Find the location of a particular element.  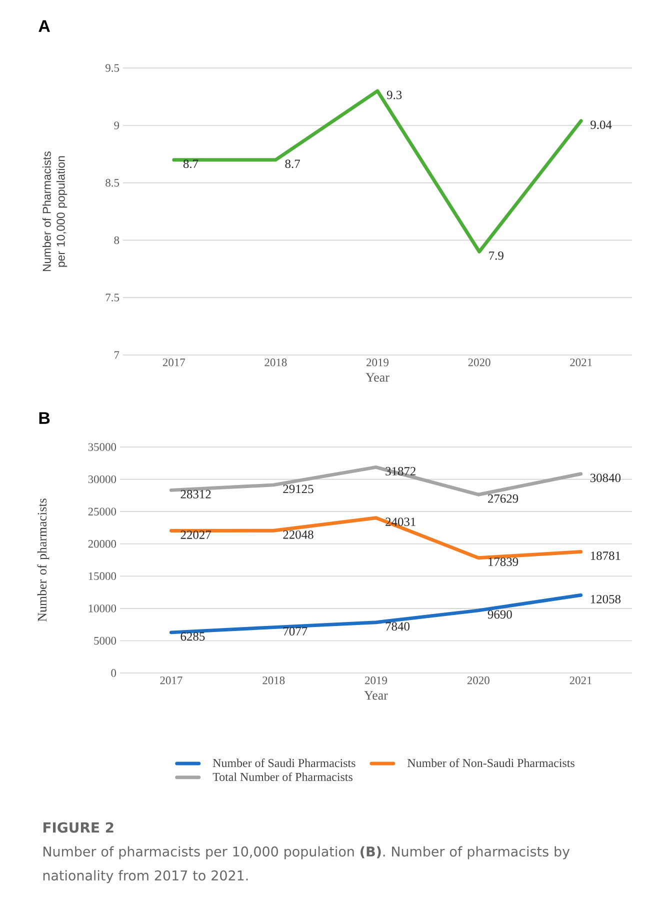

data-label: 9690 is located at coordinates (500, 614).